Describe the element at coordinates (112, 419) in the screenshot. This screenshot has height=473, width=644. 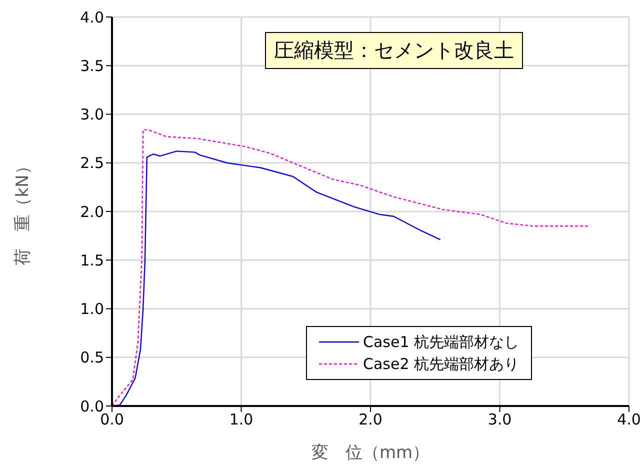
I see `x-tick-label: 0.0` at that location.